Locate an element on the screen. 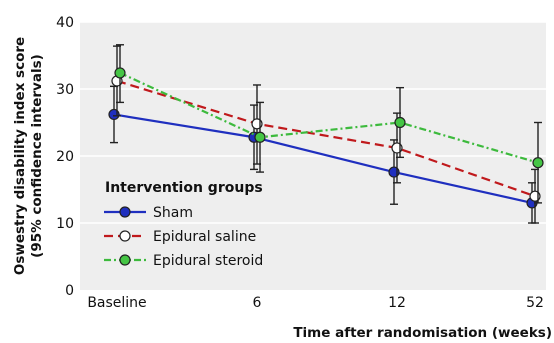  y-tick-label: 10 is located at coordinates (65, 224).